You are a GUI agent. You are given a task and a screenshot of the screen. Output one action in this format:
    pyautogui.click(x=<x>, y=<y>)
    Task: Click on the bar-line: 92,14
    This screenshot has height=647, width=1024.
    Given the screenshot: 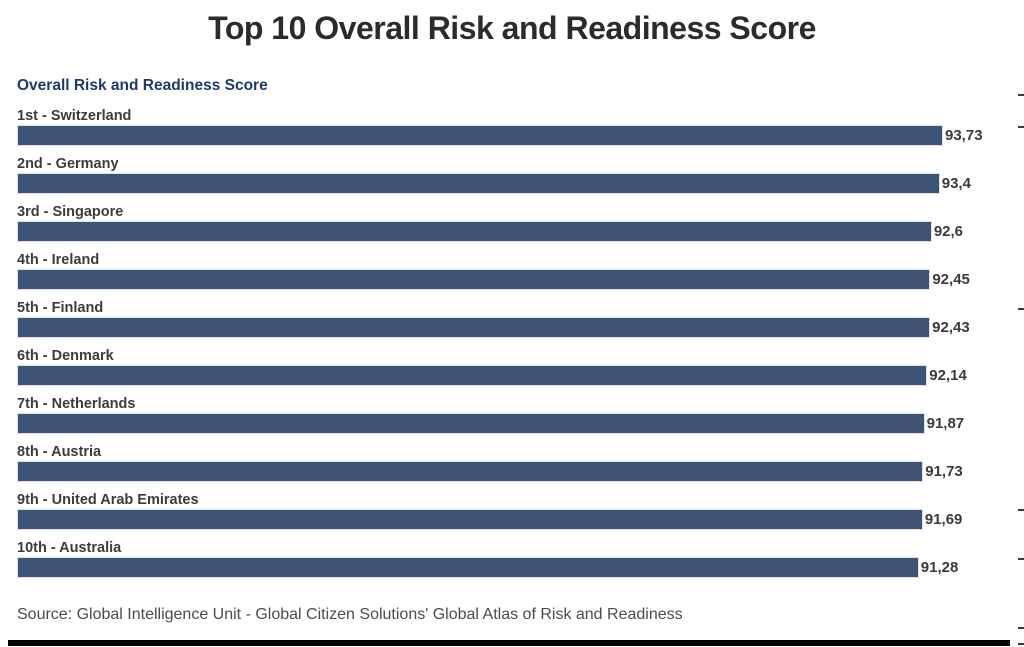 What is the action you would take?
    pyautogui.click(x=492, y=375)
    